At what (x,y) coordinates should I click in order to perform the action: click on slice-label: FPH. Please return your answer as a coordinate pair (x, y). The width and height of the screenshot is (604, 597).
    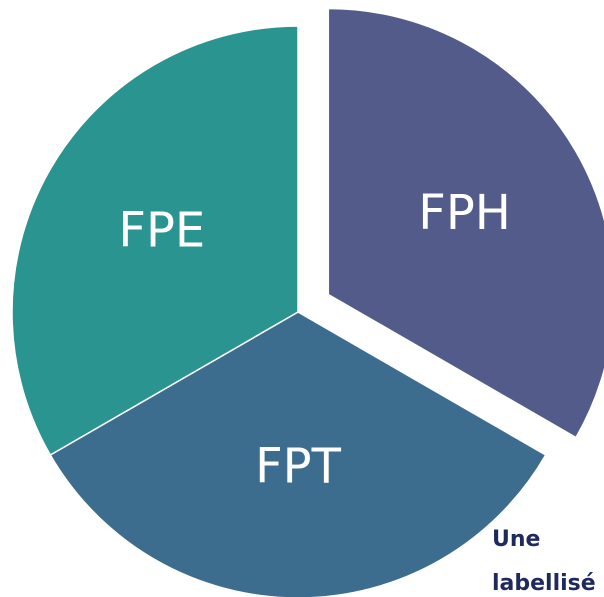
    Looking at the image, I should click on (464, 213).